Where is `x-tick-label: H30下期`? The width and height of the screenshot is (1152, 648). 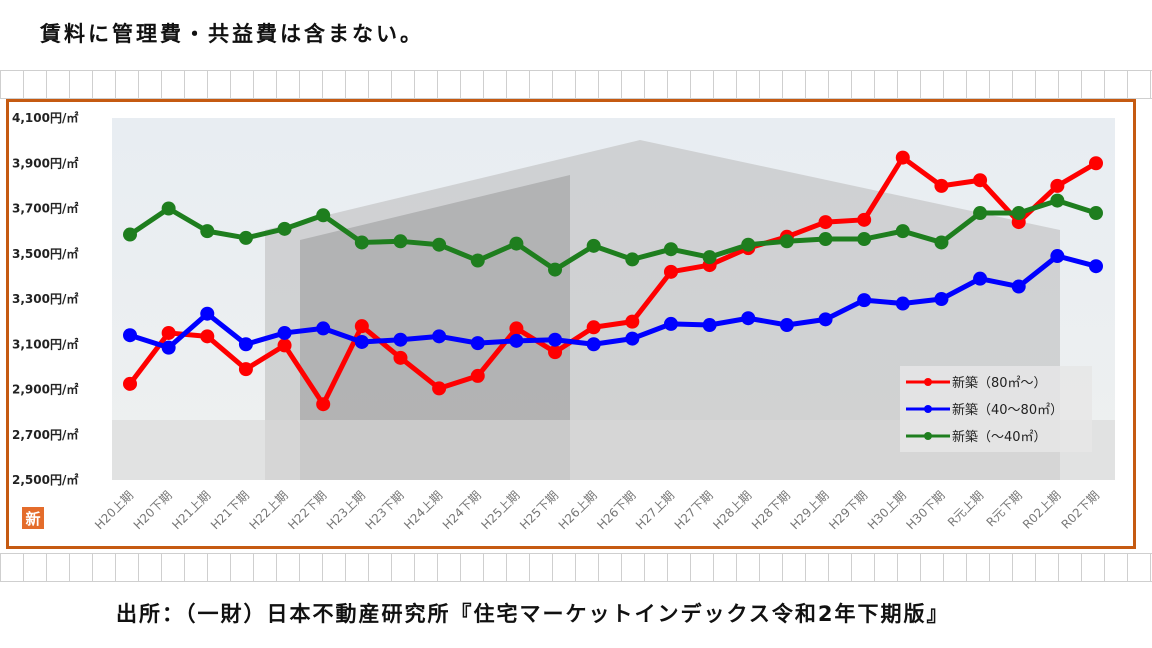 x-tick-label: H30下期 is located at coordinates (926, 510).